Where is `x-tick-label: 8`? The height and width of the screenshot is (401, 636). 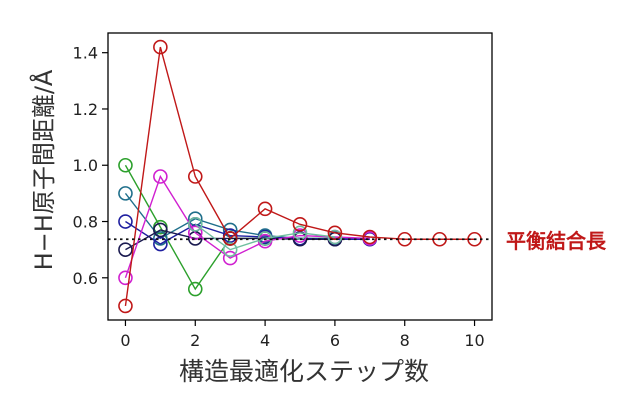
x-tick-label: 8 is located at coordinates (405, 340).